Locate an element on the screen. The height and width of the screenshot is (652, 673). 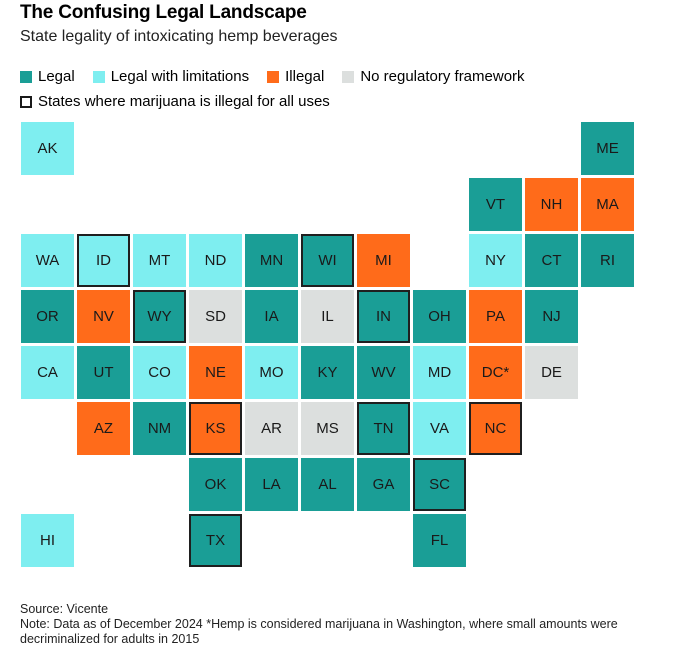
legend-item-legal: Legal is located at coordinates (47, 76).